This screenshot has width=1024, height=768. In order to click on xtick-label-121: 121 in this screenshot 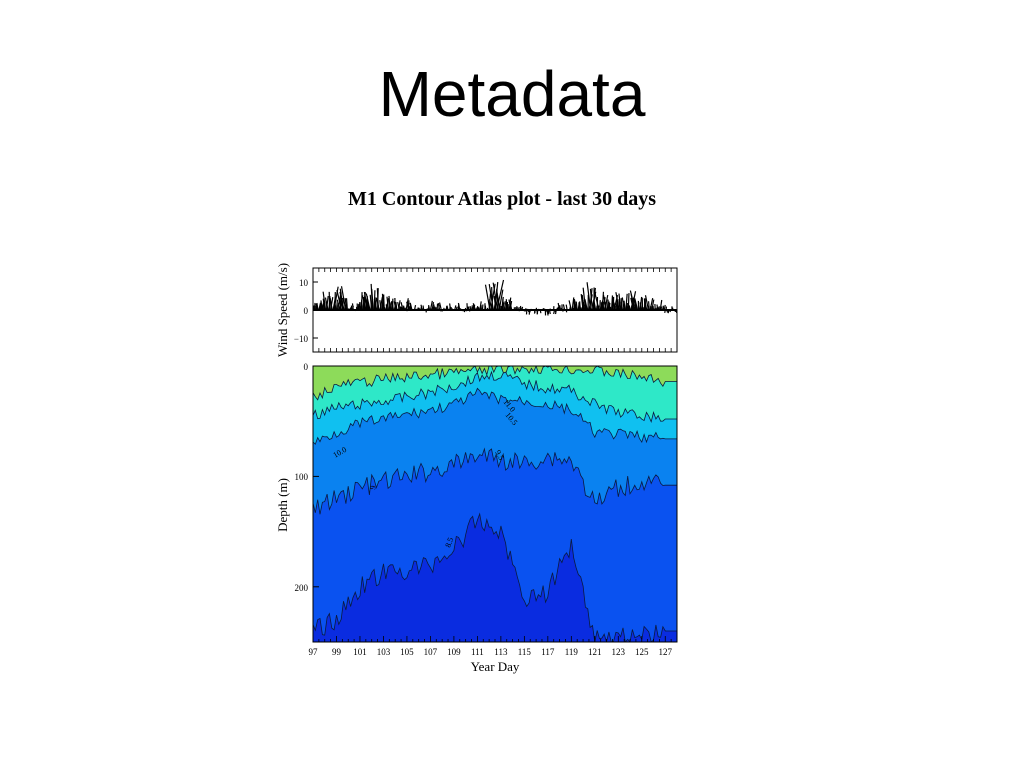, I will do `click(595, 652)`.